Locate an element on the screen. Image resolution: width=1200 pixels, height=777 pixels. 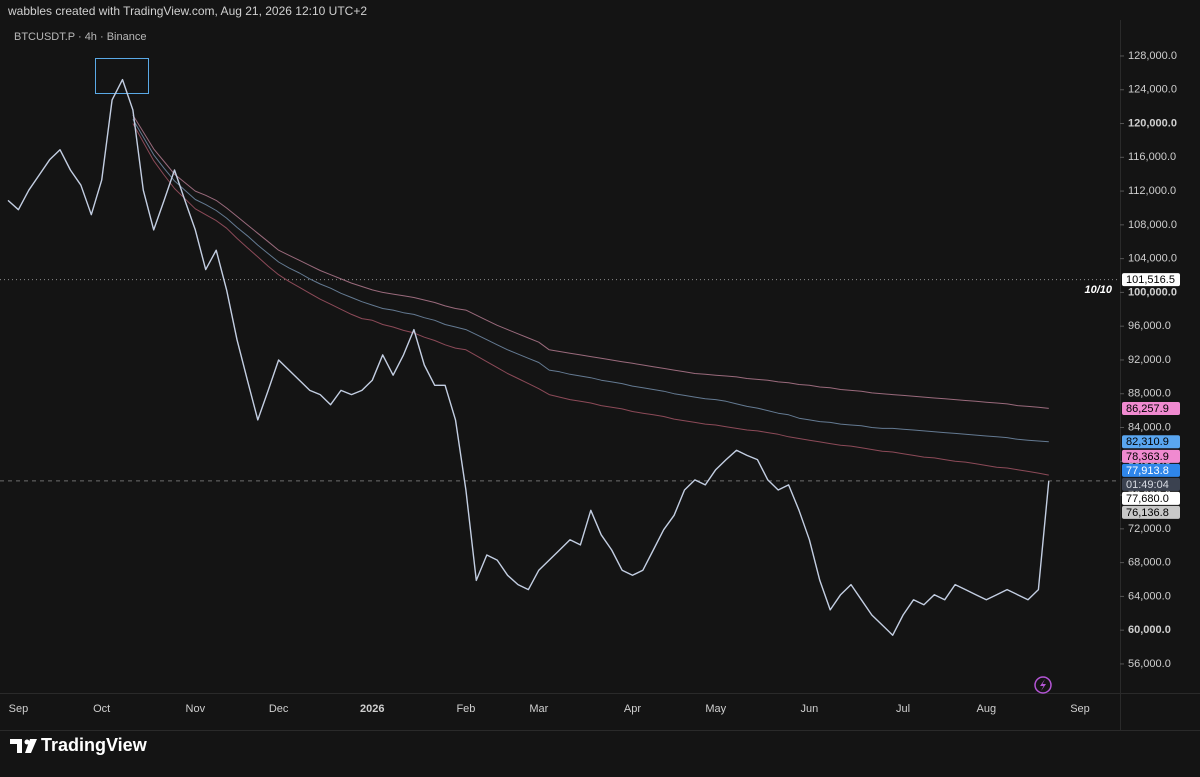
x-tick-label: May is located at coordinates (715, 709).